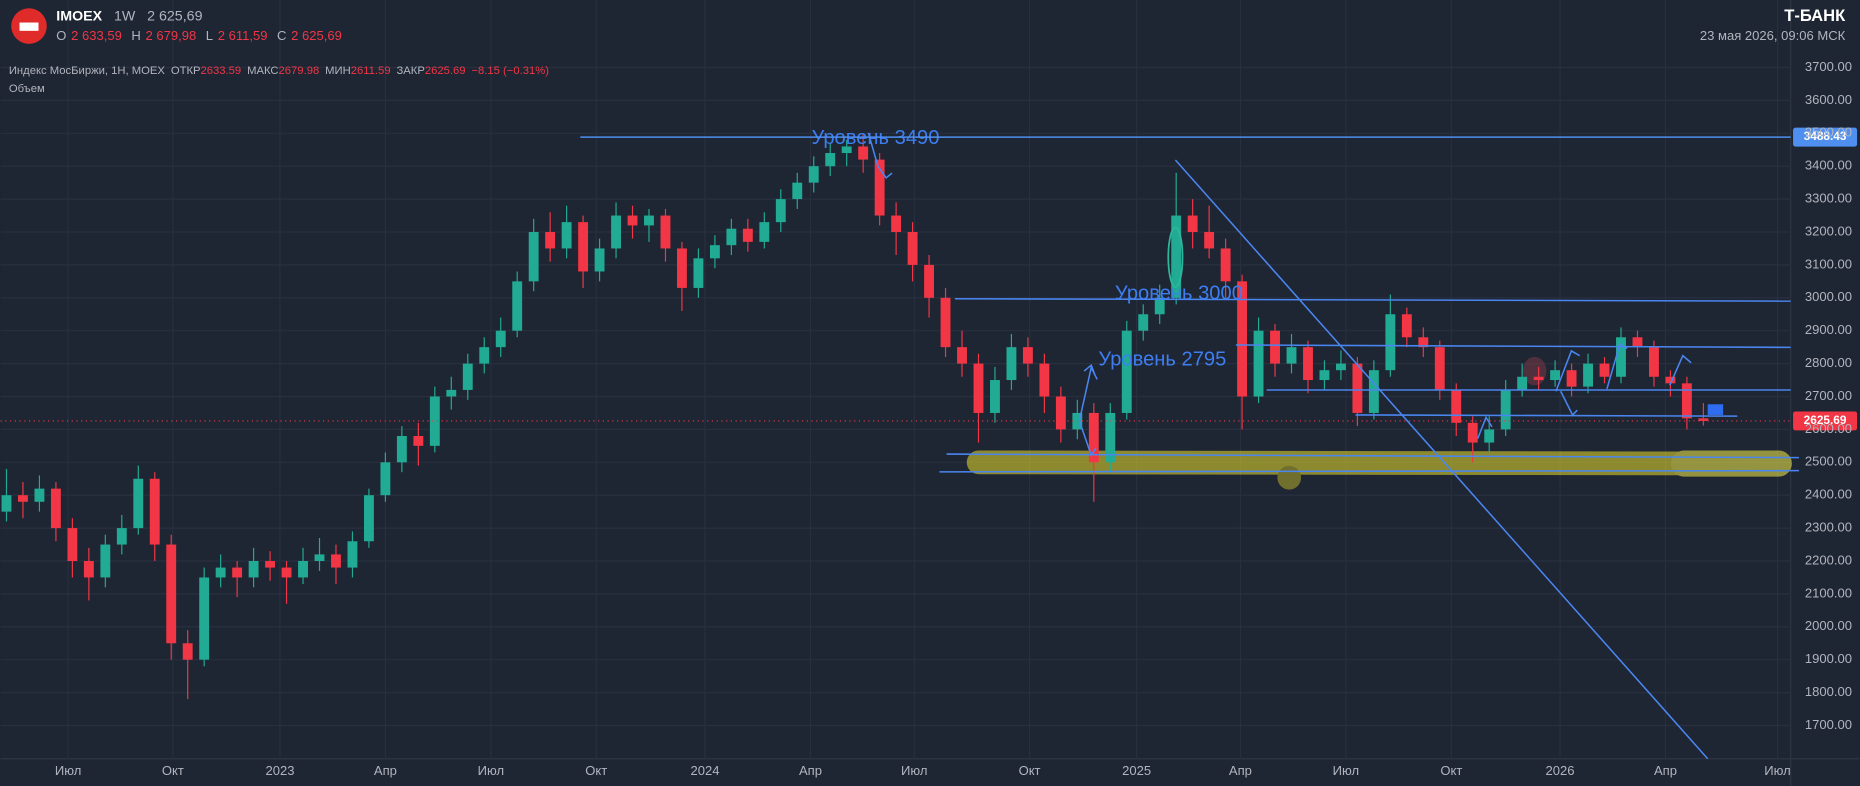 The height and width of the screenshot is (786, 1860). Describe the element at coordinates (1825, 136) in the screenshot. I see `price-tag-label: 3488.43` at that location.